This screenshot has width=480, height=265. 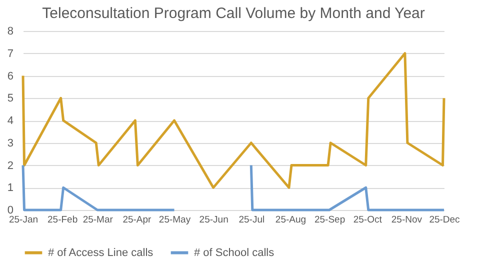 I want to click on y-tick-label: 8, so click(x=10, y=32).